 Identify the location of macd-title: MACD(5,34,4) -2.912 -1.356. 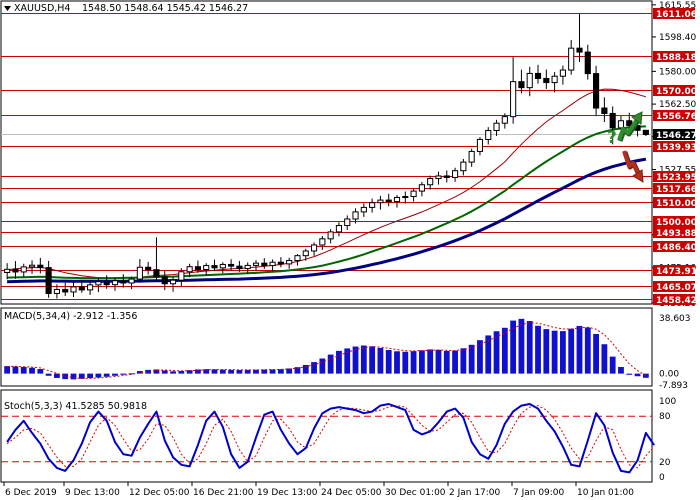
(70, 316).